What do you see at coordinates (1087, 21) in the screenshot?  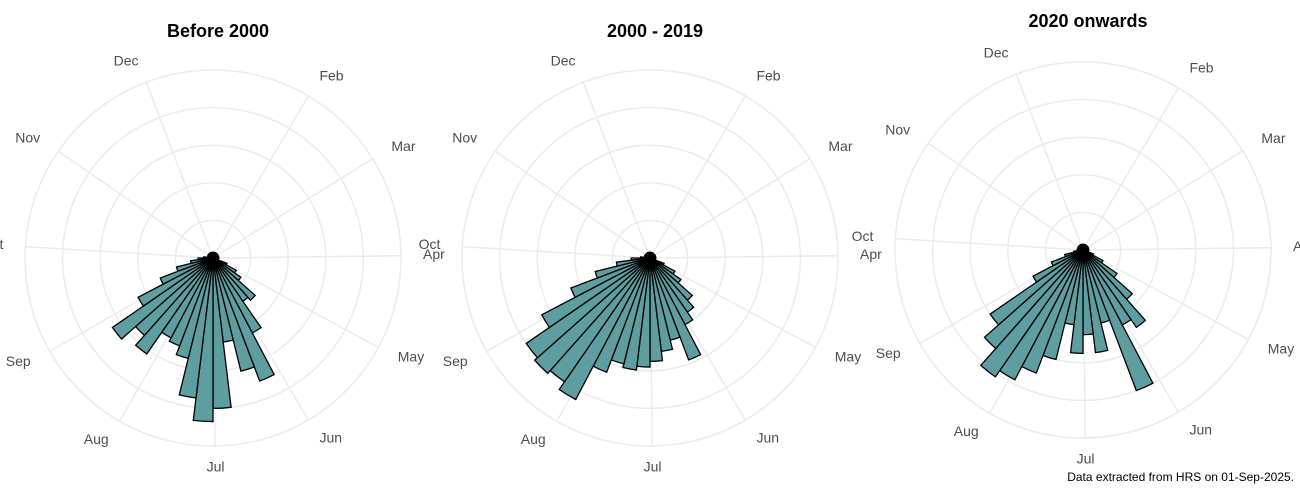 I see `panel-title: 2020 onwards` at bounding box center [1087, 21].